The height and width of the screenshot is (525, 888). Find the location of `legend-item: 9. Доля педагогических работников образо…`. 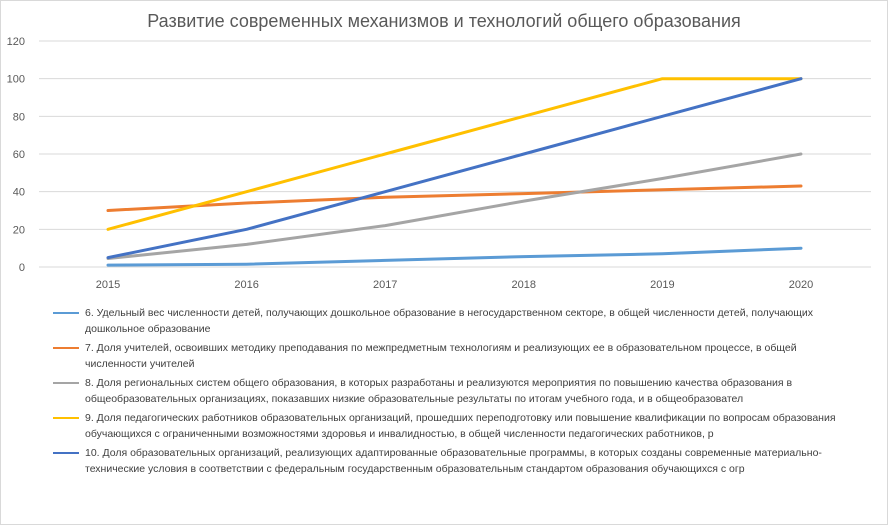

legend-item: 9. Доля педагогических работников образо… is located at coordinates (448, 426).